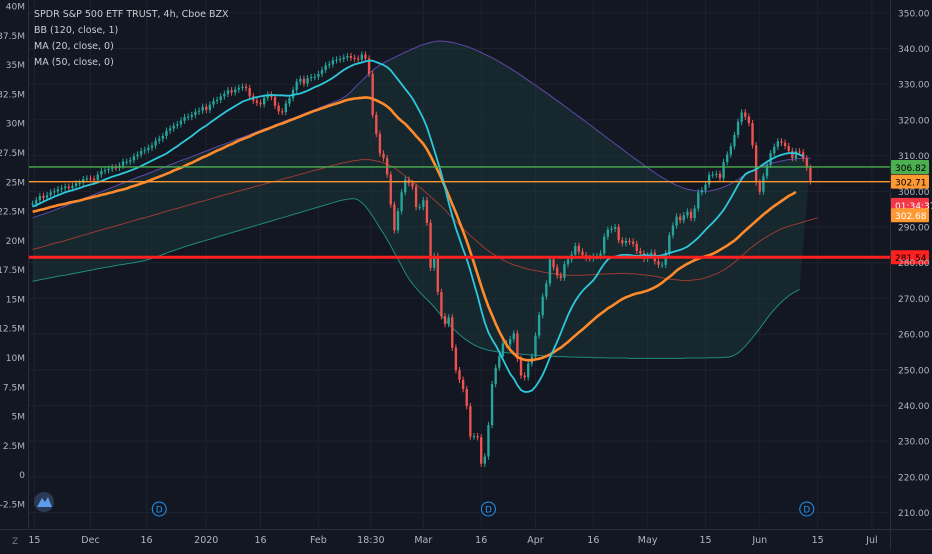 The width and height of the screenshot is (932, 554). What do you see at coordinates (74, 46) in the screenshot?
I see `legend-ma20: MA (20, close, 0)` at bounding box center [74, 46].